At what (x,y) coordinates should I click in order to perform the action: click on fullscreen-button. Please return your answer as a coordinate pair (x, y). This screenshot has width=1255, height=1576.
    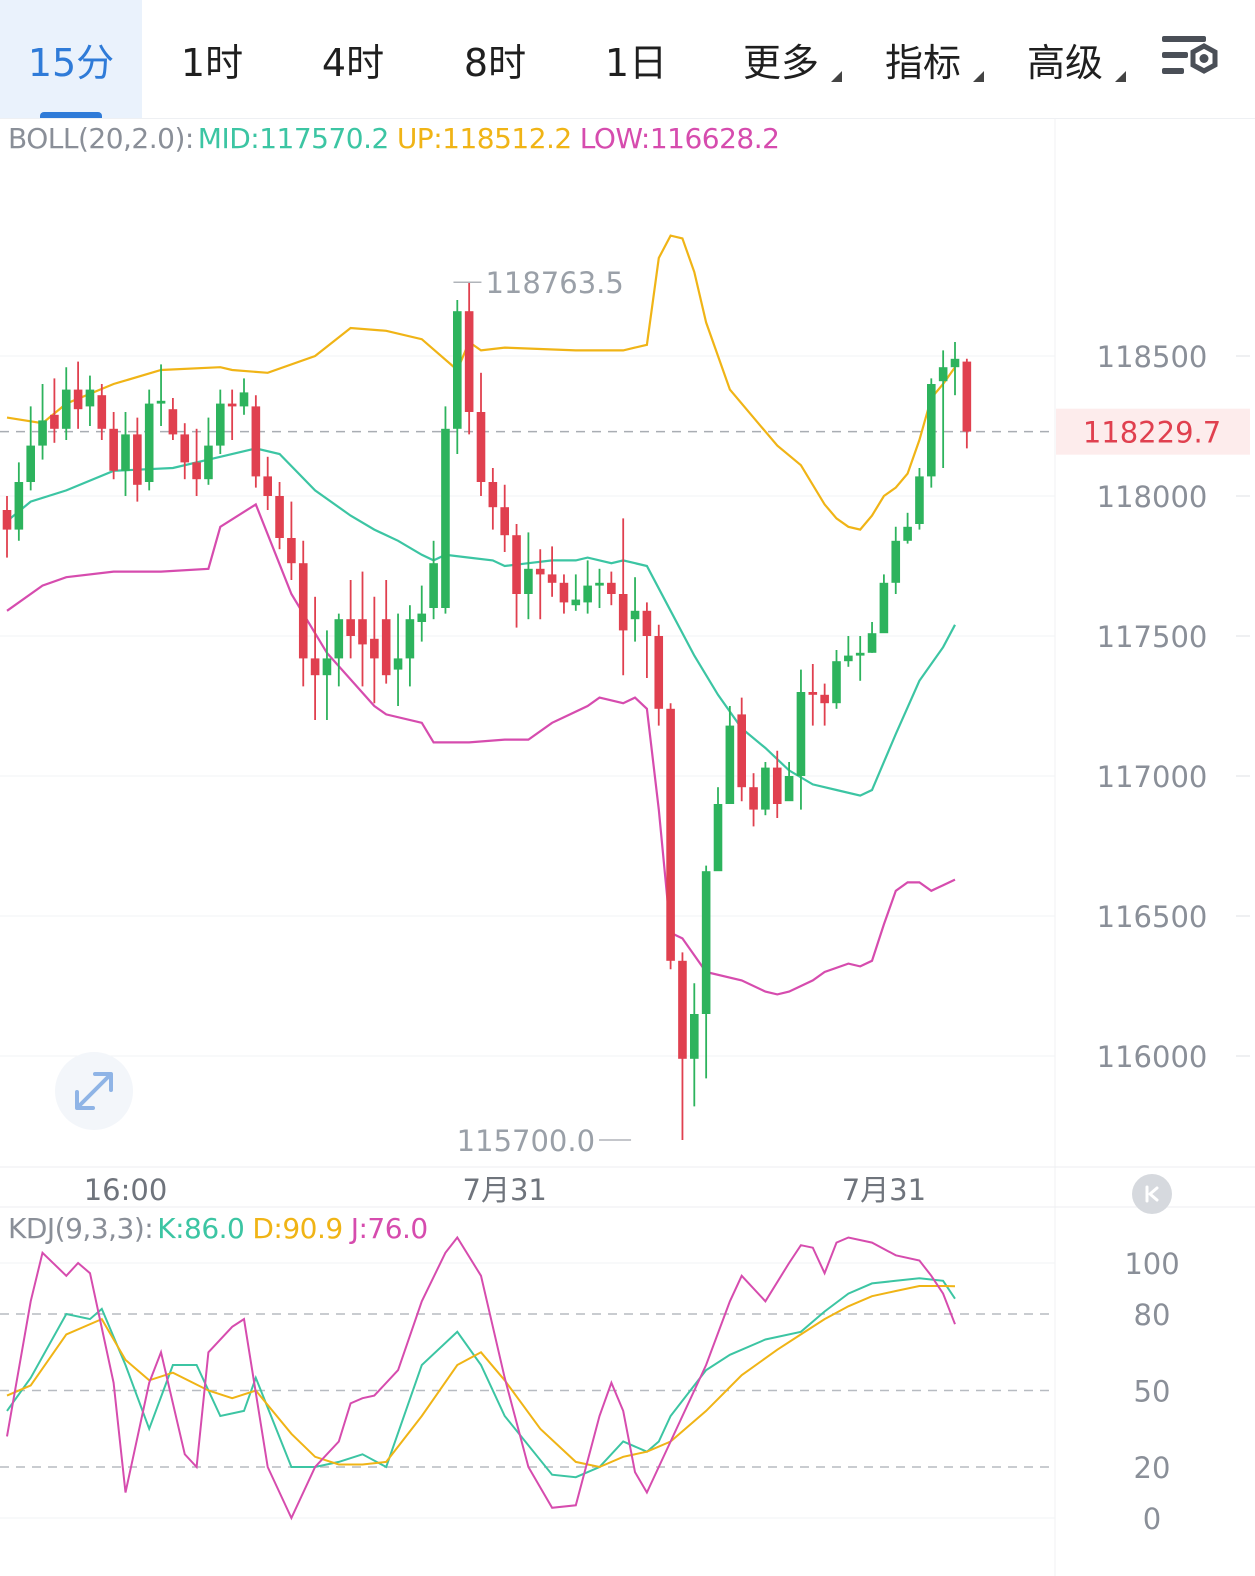
    Looking at the image, I should click on (94, 1091).